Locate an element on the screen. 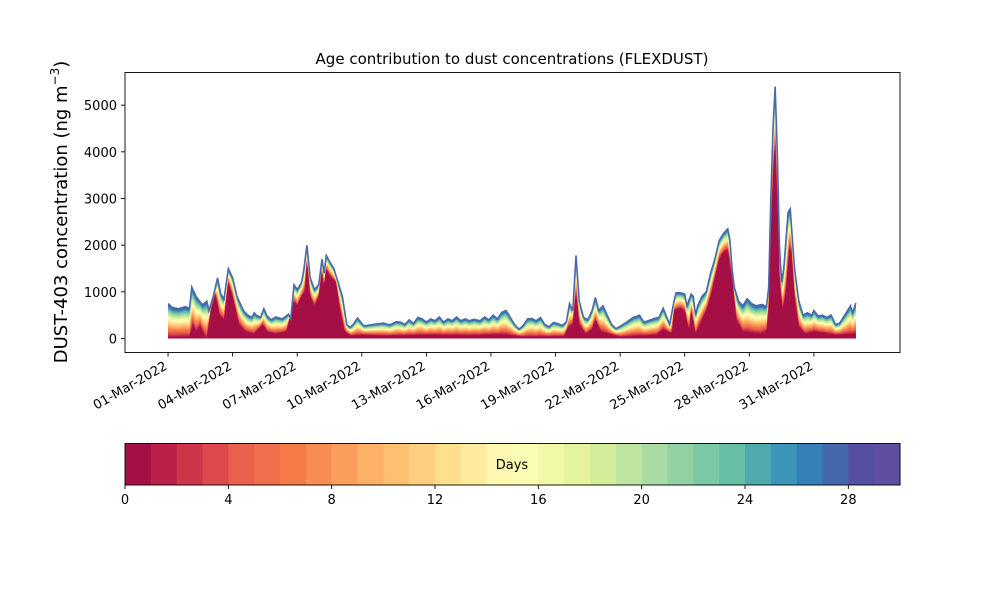 This screenshot has width=1000, height=604. y-axis-label: DUST-403 concentration (ng m−3) is located at coordinates (60, 212).